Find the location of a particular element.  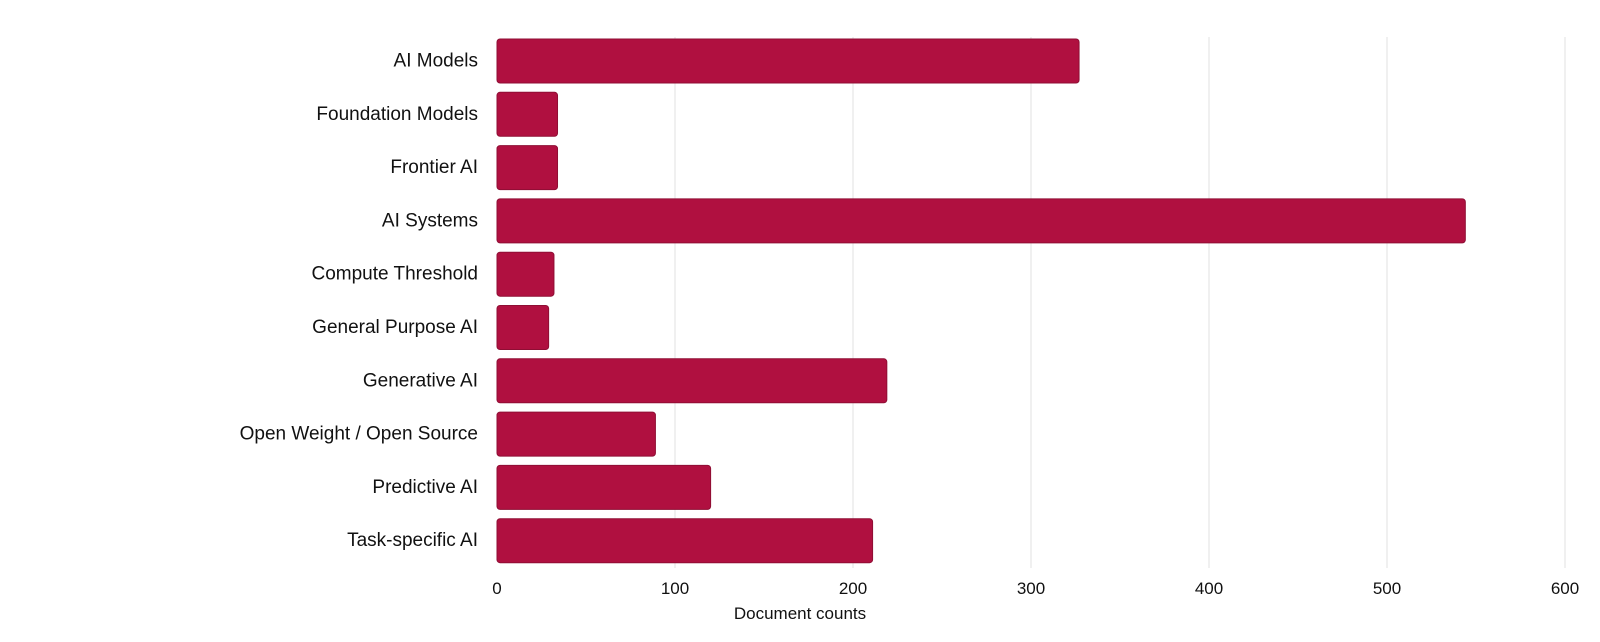

x-tick-label: 600 is located at coordinates (1565, 588).